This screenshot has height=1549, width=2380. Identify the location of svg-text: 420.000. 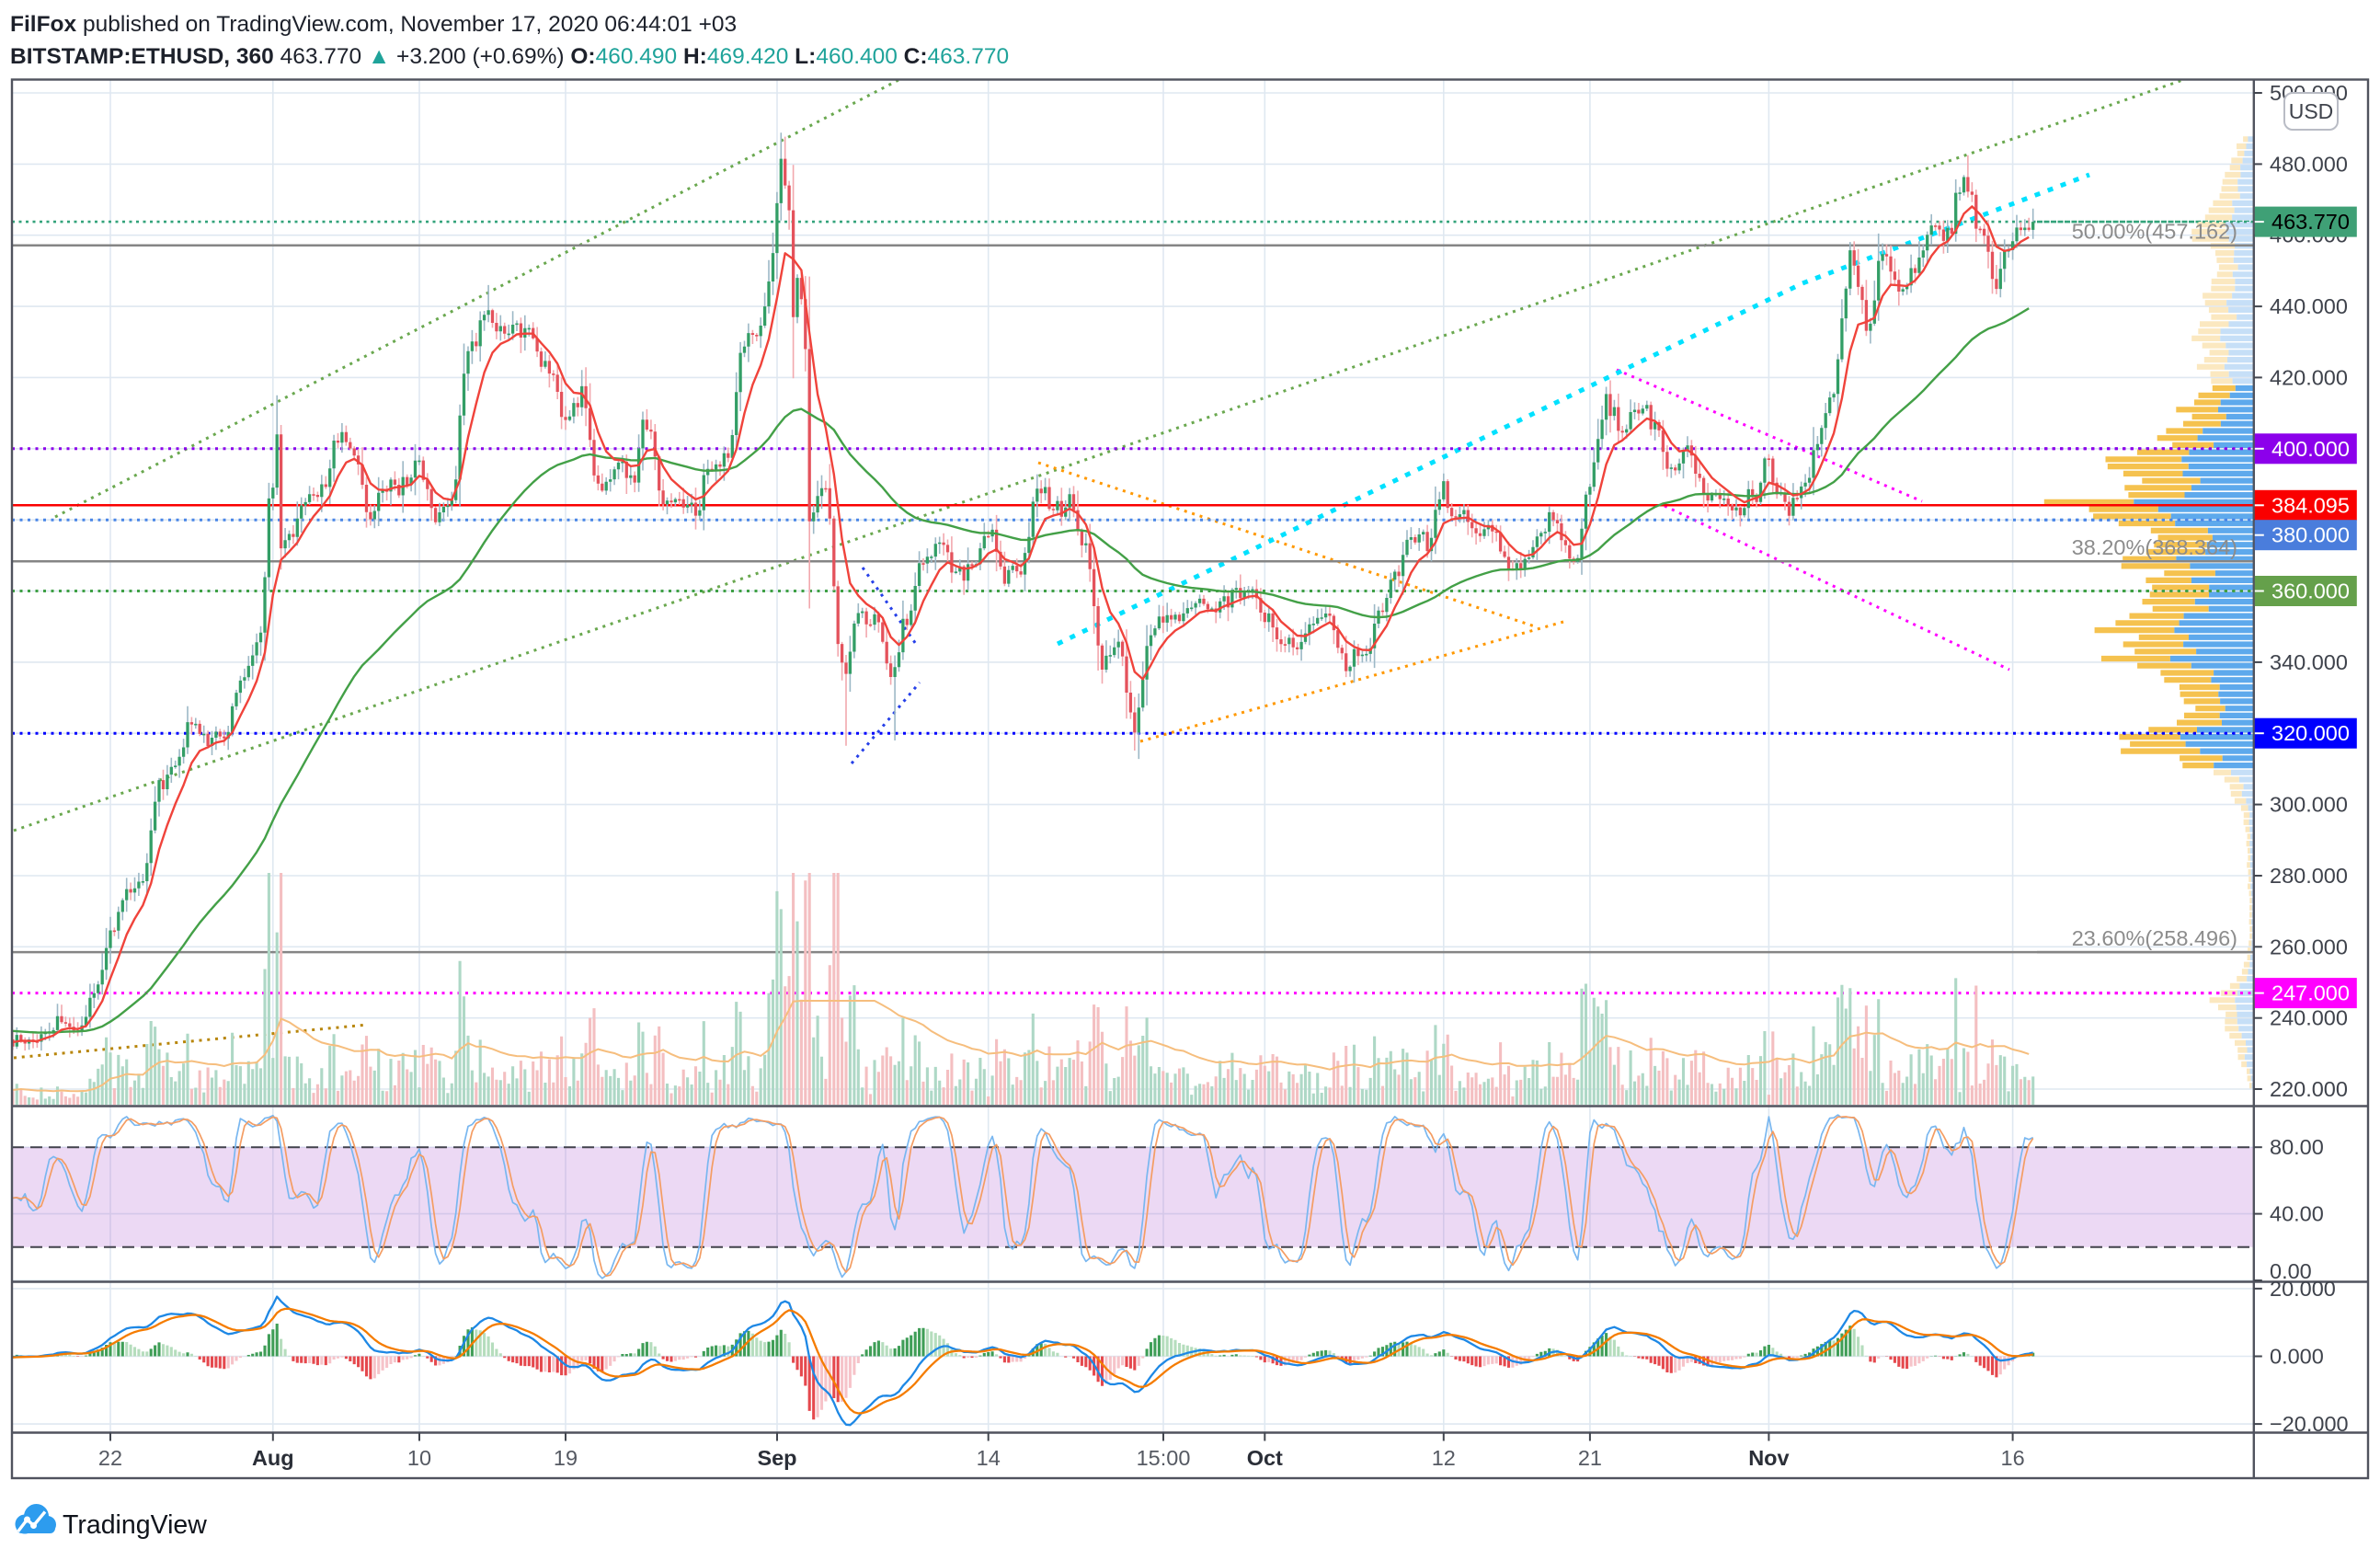
(2309, 377).